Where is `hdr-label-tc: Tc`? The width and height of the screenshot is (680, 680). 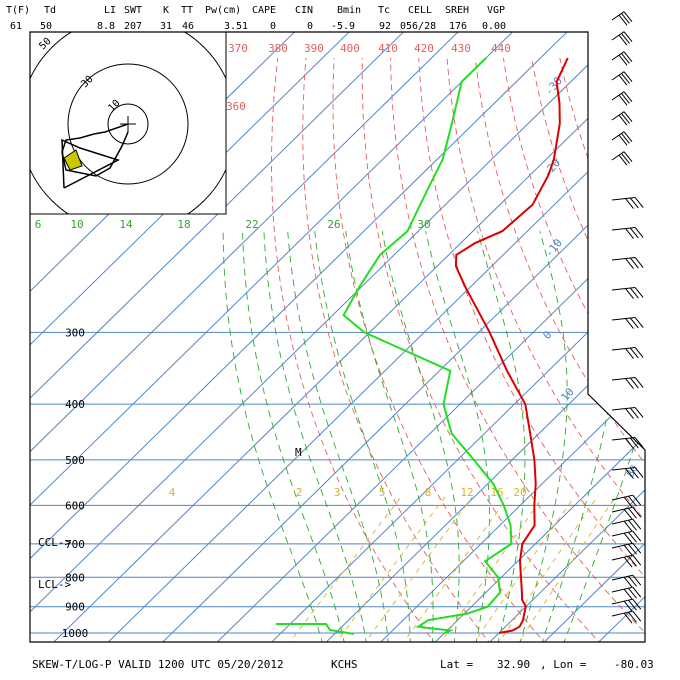 hdr-label-tc: Tc is located at coordinates (384, 10).